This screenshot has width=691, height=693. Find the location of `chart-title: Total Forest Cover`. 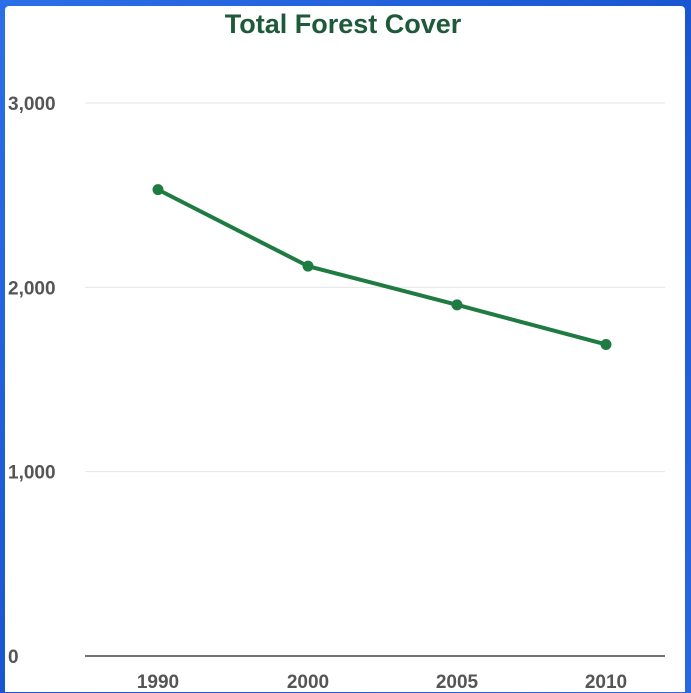

chart-title: Total Forest Cover is located at coordinates (343, 24).